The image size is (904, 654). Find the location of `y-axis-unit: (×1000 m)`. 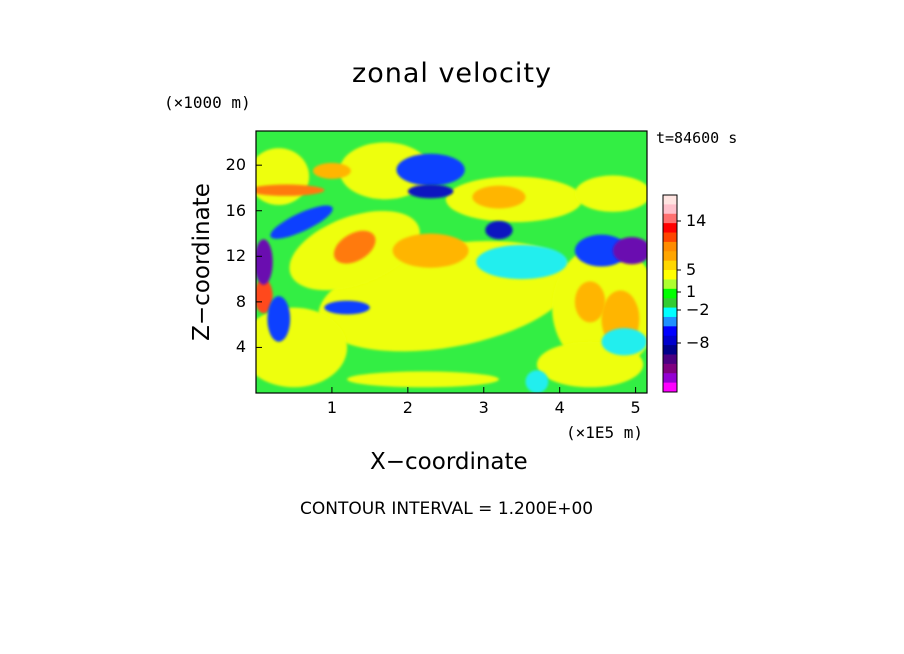

y-axis-unit: (×1000 m) is located at coordinates (207, 102).